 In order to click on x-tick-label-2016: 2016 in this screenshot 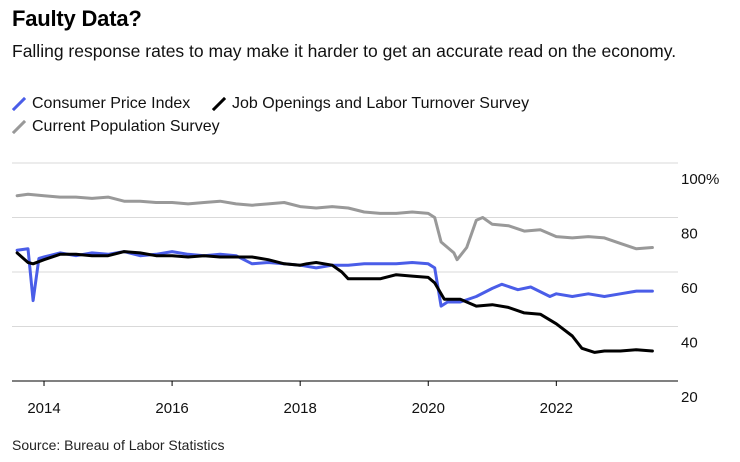, I will do `click(171, 408)`.